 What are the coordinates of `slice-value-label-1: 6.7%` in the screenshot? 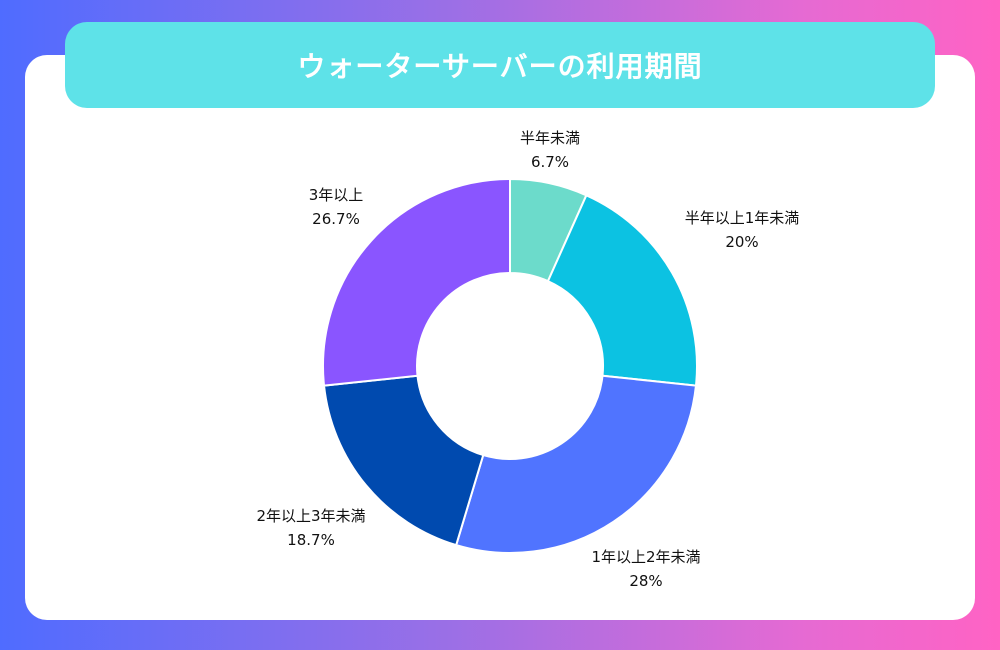 It's located at (550, 162).